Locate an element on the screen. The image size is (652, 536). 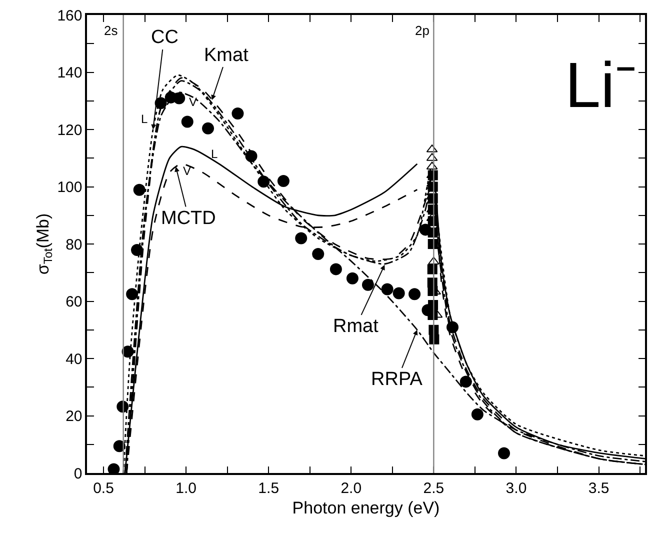
y-tick-label: 160 is located at coordinates (69, 15).